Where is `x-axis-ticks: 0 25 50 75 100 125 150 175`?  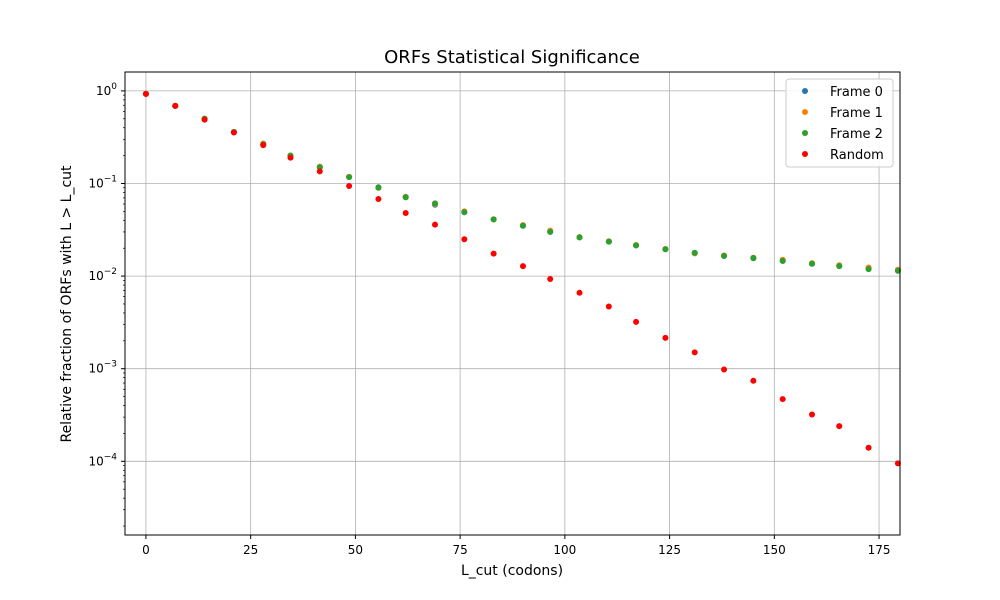
x-axis-ticks: 0 25 50 75 100 125 150 175 is located at coordinates (516, 546).